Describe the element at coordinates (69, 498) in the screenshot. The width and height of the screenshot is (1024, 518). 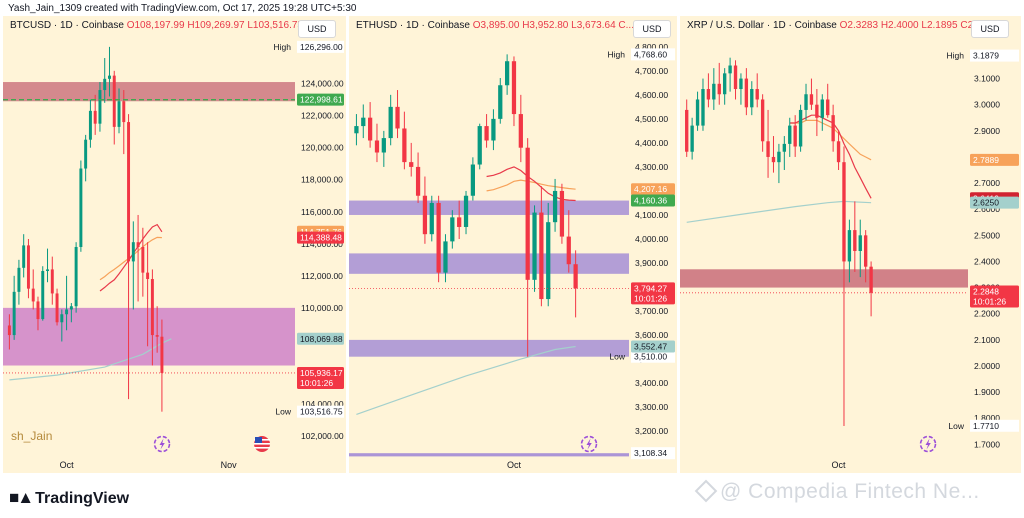
I see `tradingview-brand: ■▲ TradingView` at that location.